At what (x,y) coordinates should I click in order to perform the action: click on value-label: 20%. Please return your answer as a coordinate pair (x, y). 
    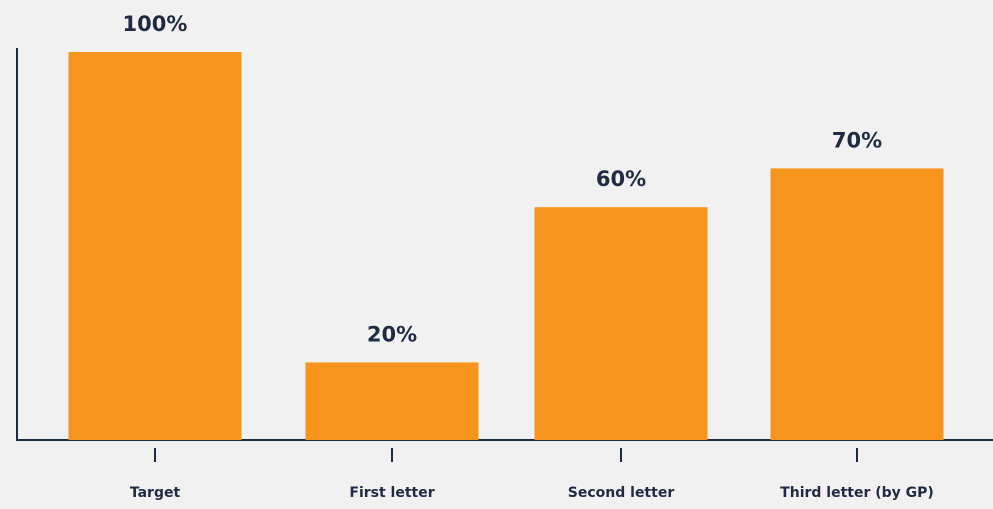
    Looking at the image, I should click on (392, 334).